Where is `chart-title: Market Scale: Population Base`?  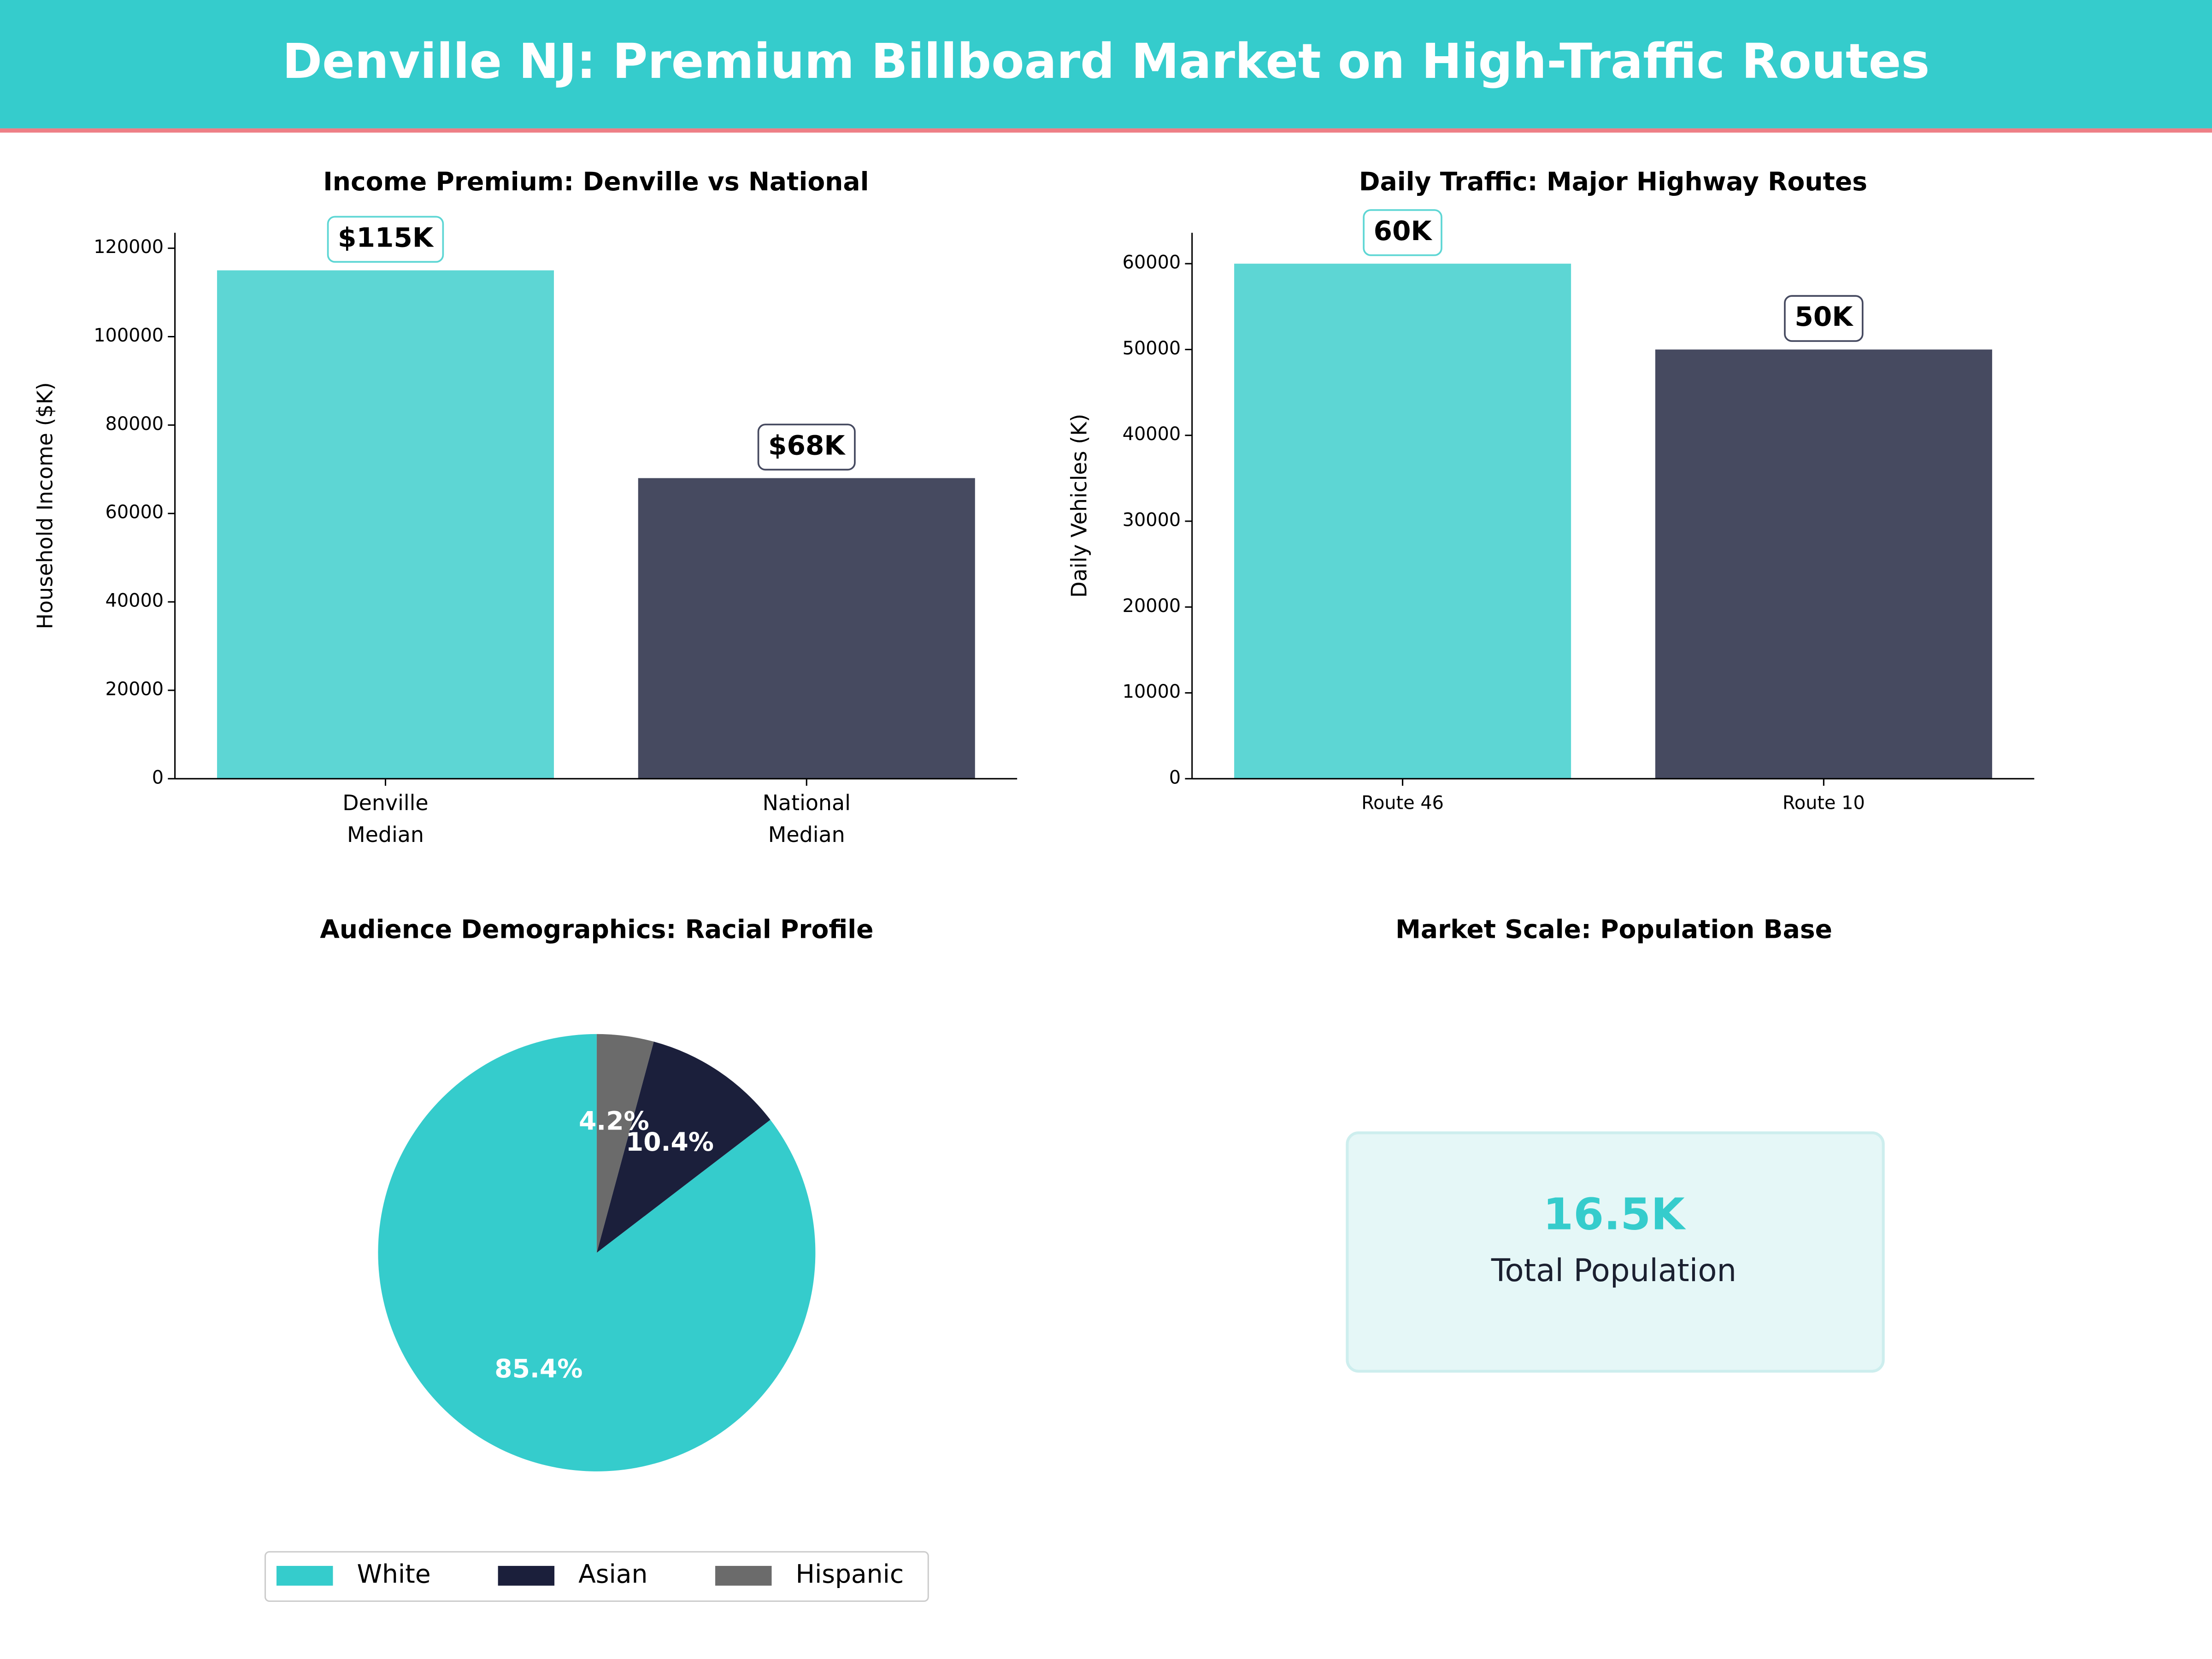 chart-title: Market Scale: Population Base is located at coordinates (1613, 929).